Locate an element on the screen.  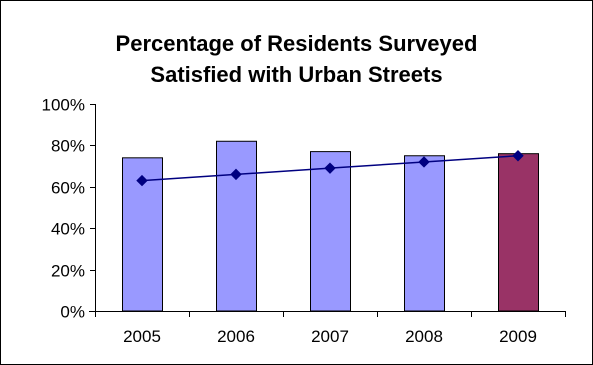
x-tick-label: 2008 is located at coordinates (424, 336).